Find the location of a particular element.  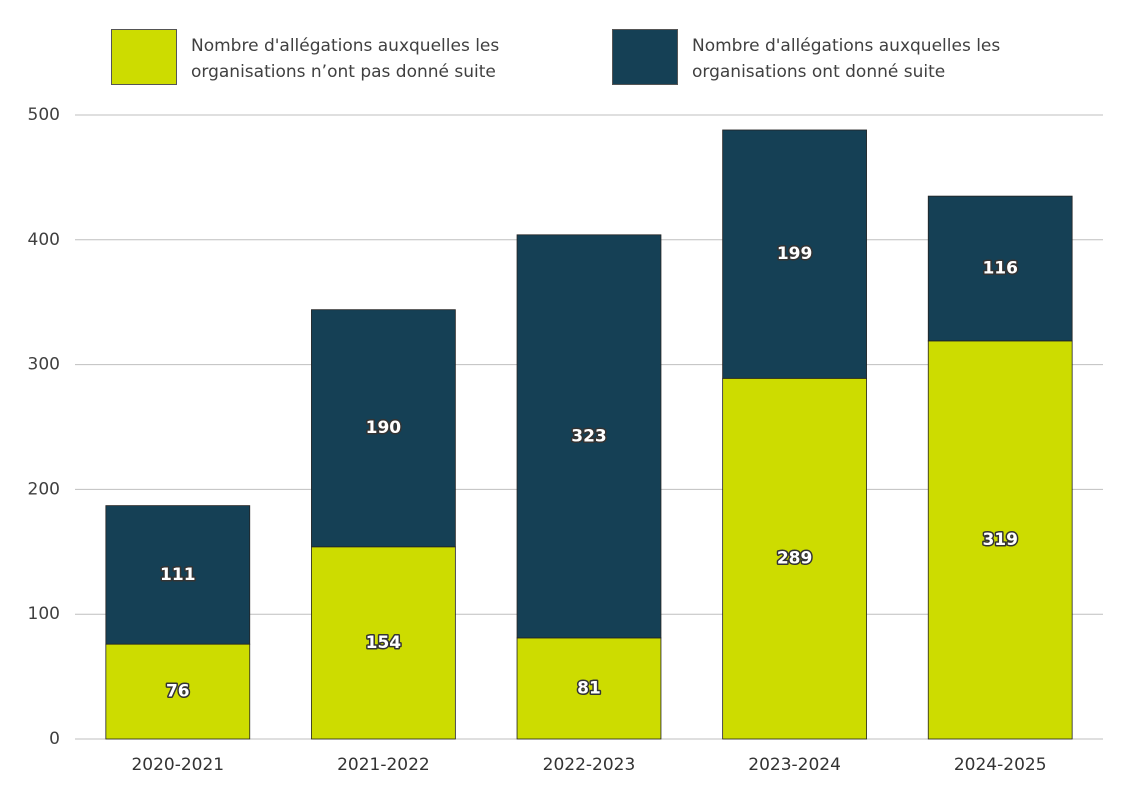

y-tick-label: 400 is located at coordinates (44, 240).